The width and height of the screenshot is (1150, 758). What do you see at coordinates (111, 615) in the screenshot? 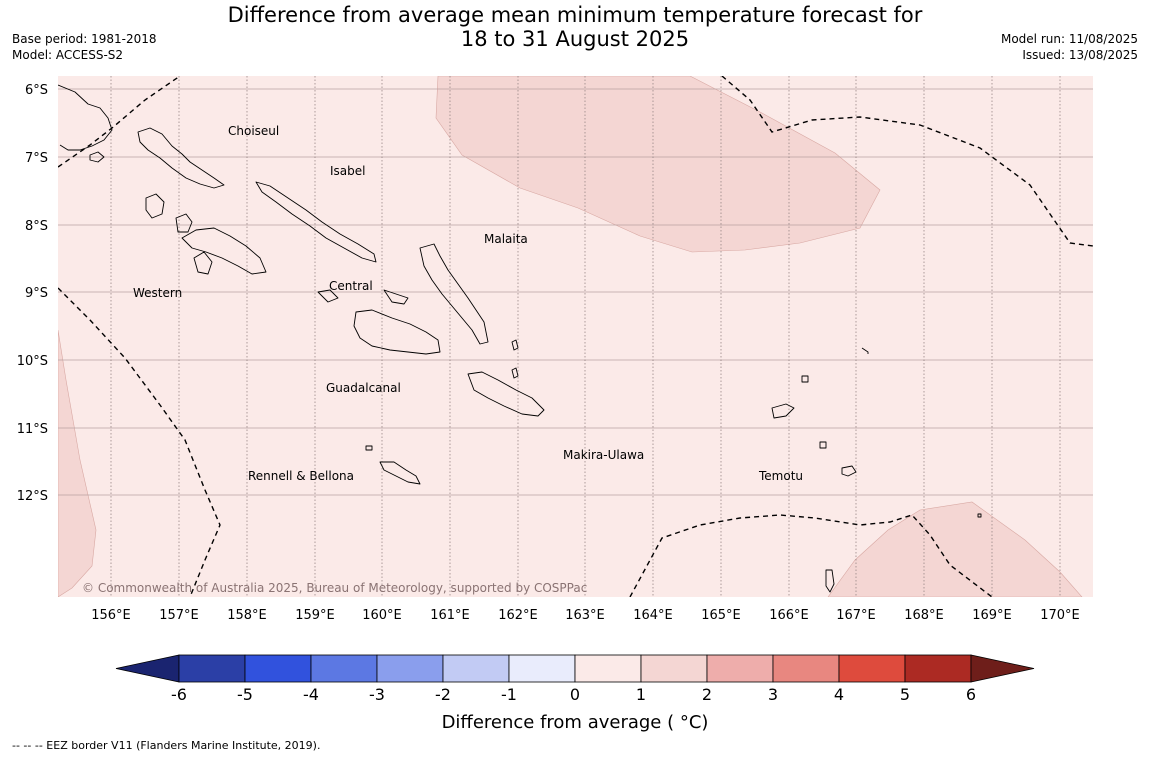
I see `lon-label: 156°E` at bounding box center [111, 615].